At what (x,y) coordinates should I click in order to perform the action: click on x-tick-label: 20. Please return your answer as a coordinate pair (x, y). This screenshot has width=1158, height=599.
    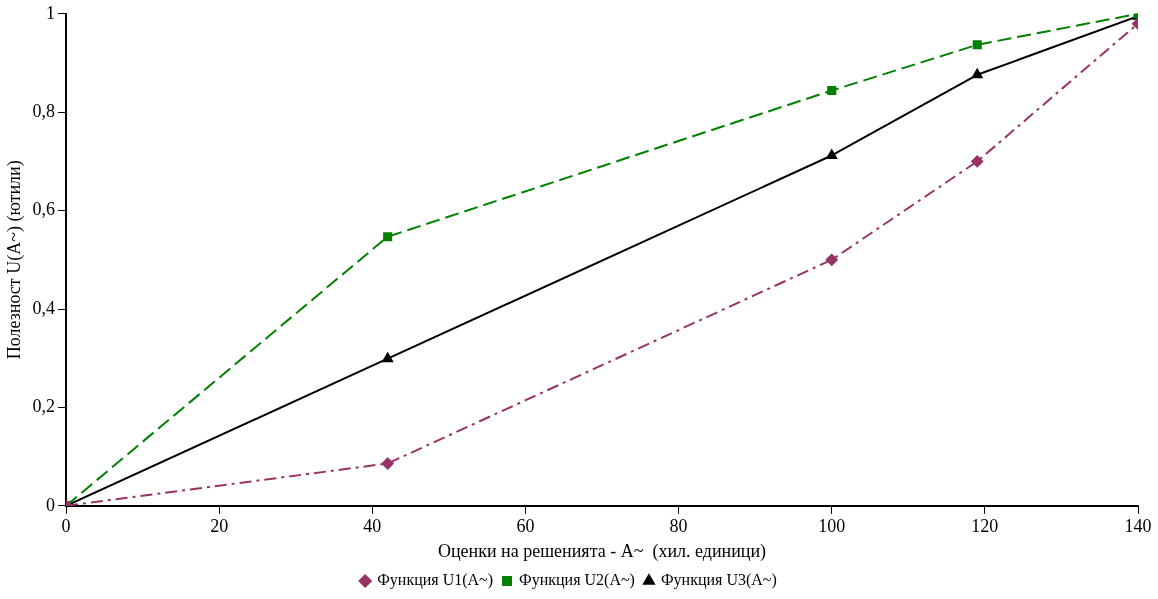
    Looking at the image, I should click on (219, 526).